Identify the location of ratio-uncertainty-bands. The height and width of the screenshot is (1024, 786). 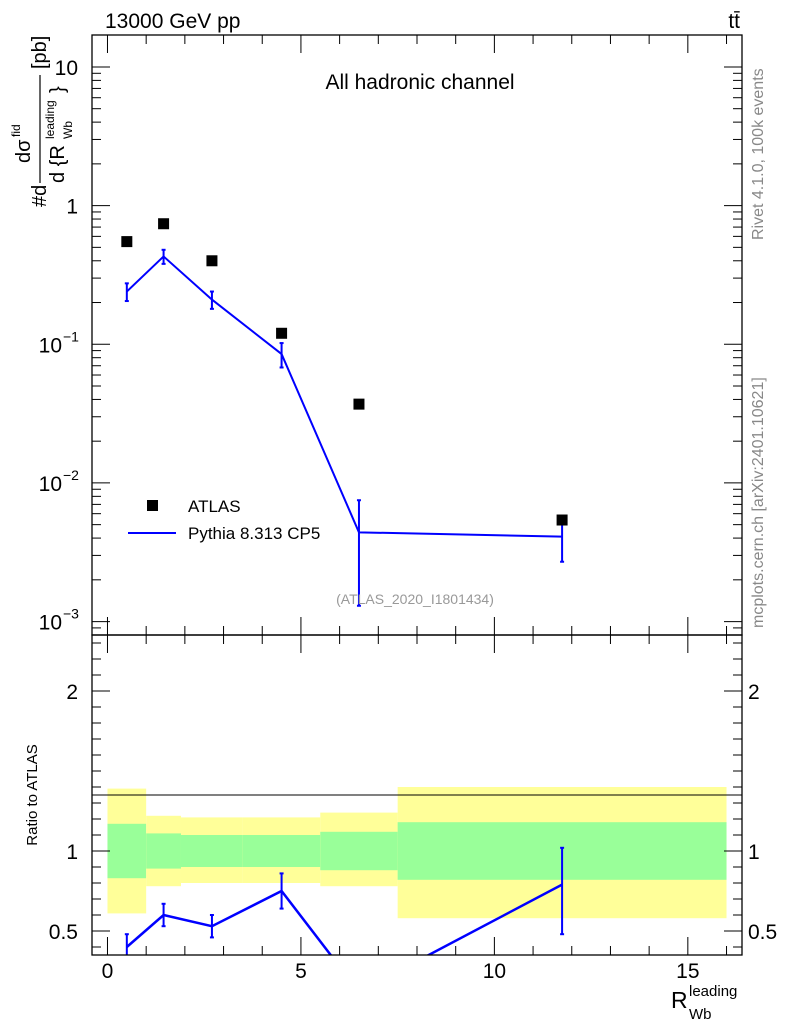
(417, 853).